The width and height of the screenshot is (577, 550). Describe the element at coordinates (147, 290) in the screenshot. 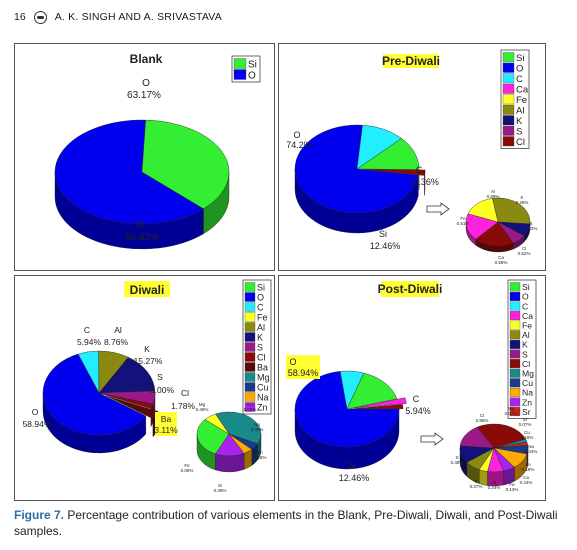

I see `diwali-chart-title: Diwali` at that location.